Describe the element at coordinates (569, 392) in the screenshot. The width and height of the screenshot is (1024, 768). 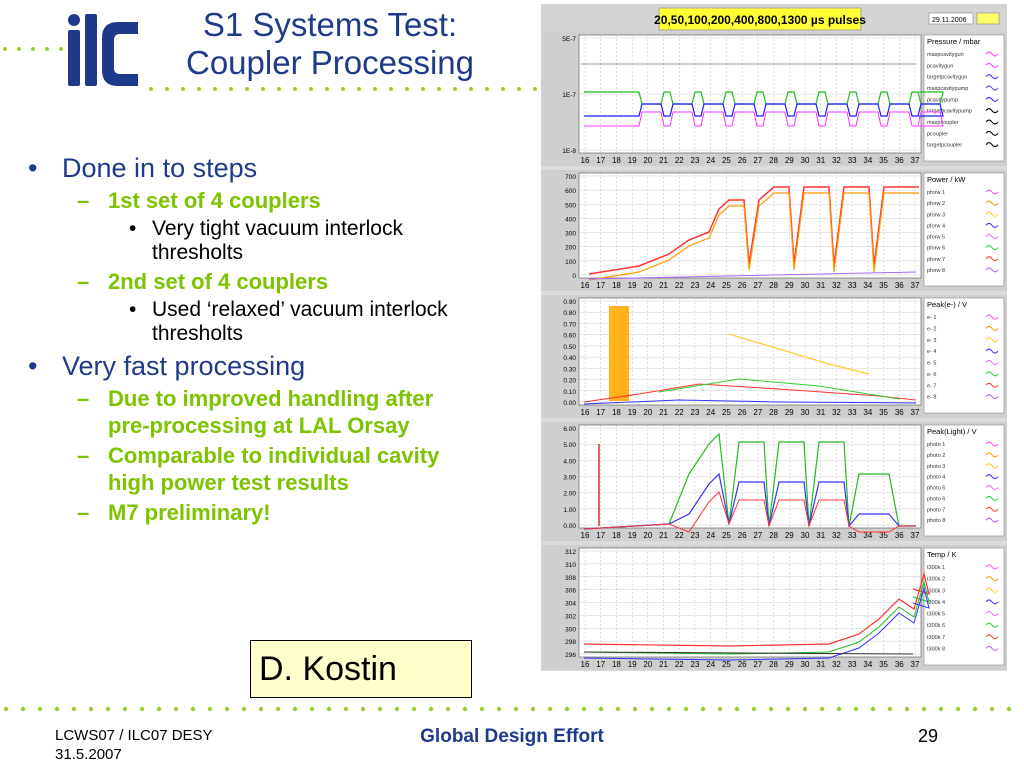
I see `y-tick-label: 0.10` at that location.